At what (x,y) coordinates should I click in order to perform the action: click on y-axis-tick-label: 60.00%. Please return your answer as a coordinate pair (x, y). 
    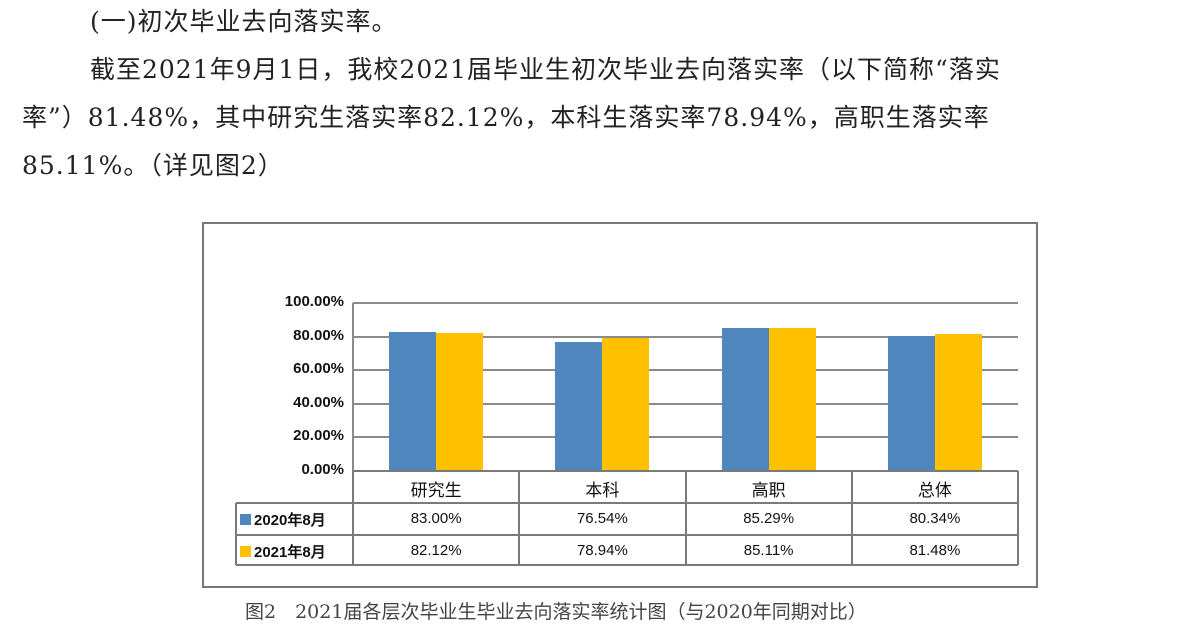
    Looking at the image, I should click on (318, 369).